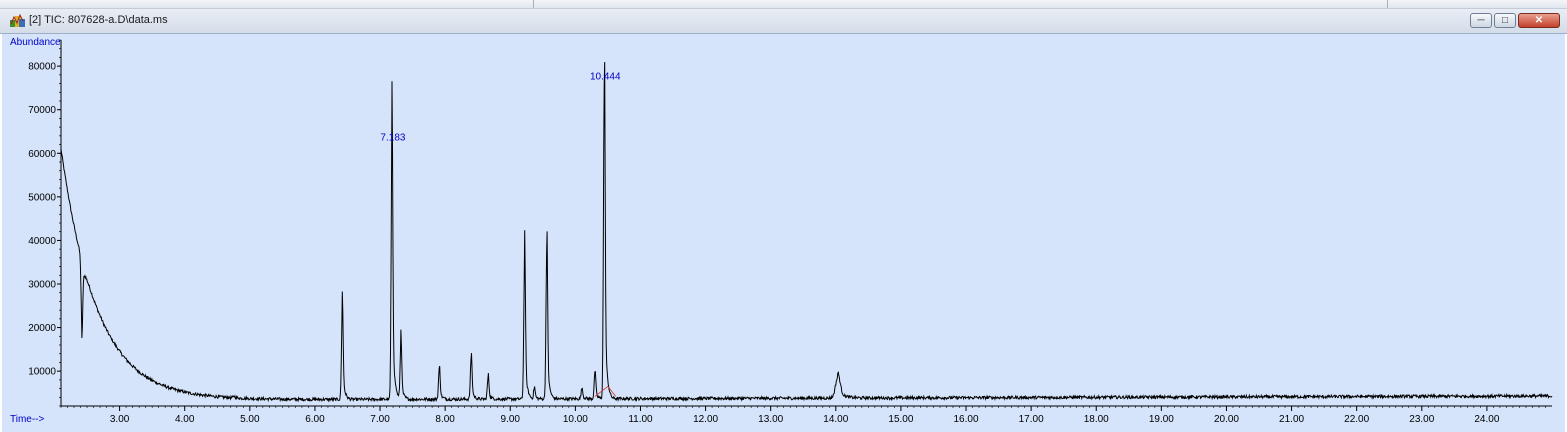  Describe the element at coordinates (640, 419) in the screenshot. I see `x-tick-label: 11.00` at that location.